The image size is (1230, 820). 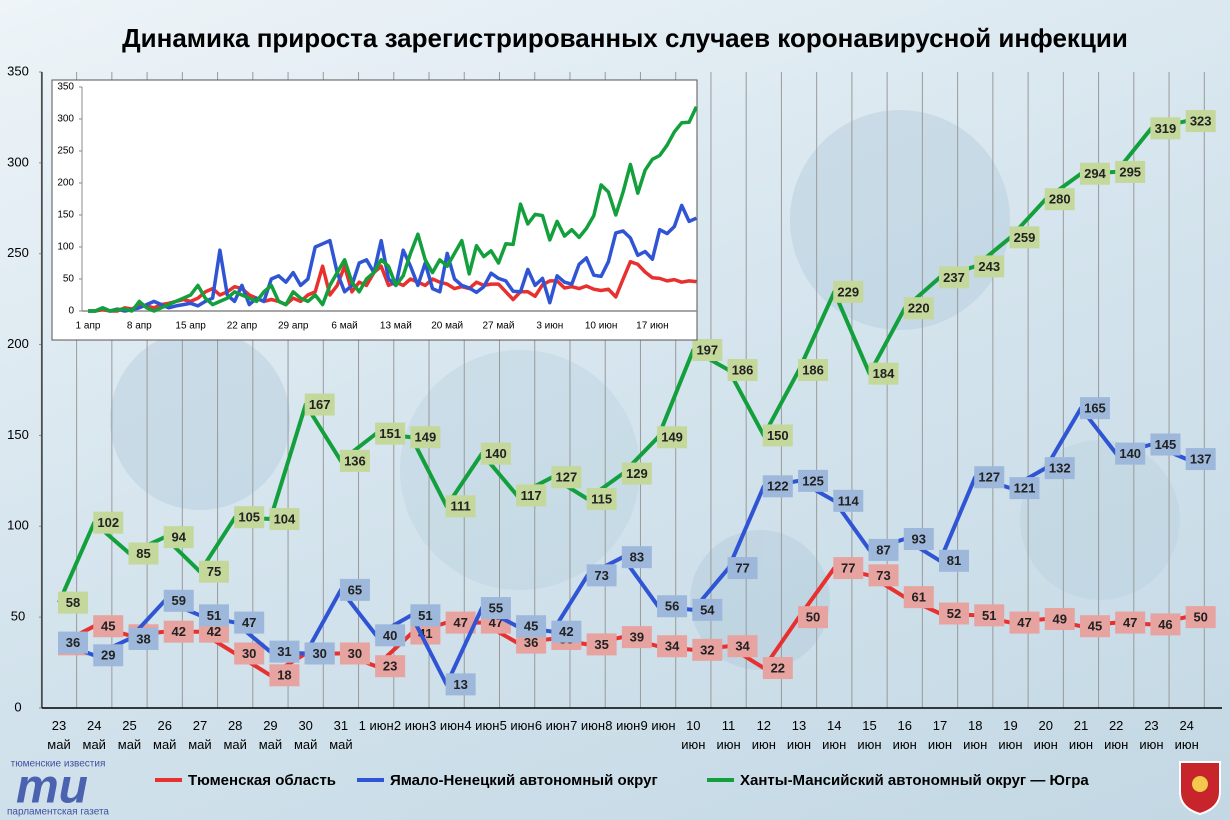 I want to click on y-tick-label: 250, so click(x=18, y=252).